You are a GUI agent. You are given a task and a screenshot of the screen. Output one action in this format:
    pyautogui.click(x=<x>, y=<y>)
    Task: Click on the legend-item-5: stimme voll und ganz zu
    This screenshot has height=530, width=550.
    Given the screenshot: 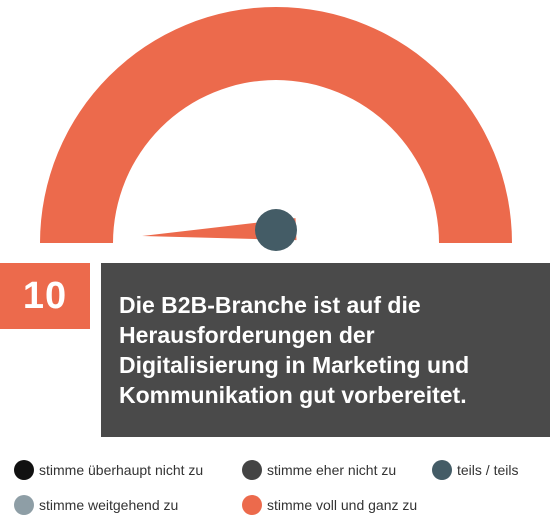 What is the action you would take?
    pyautogui.click(x=329, y=505)
    